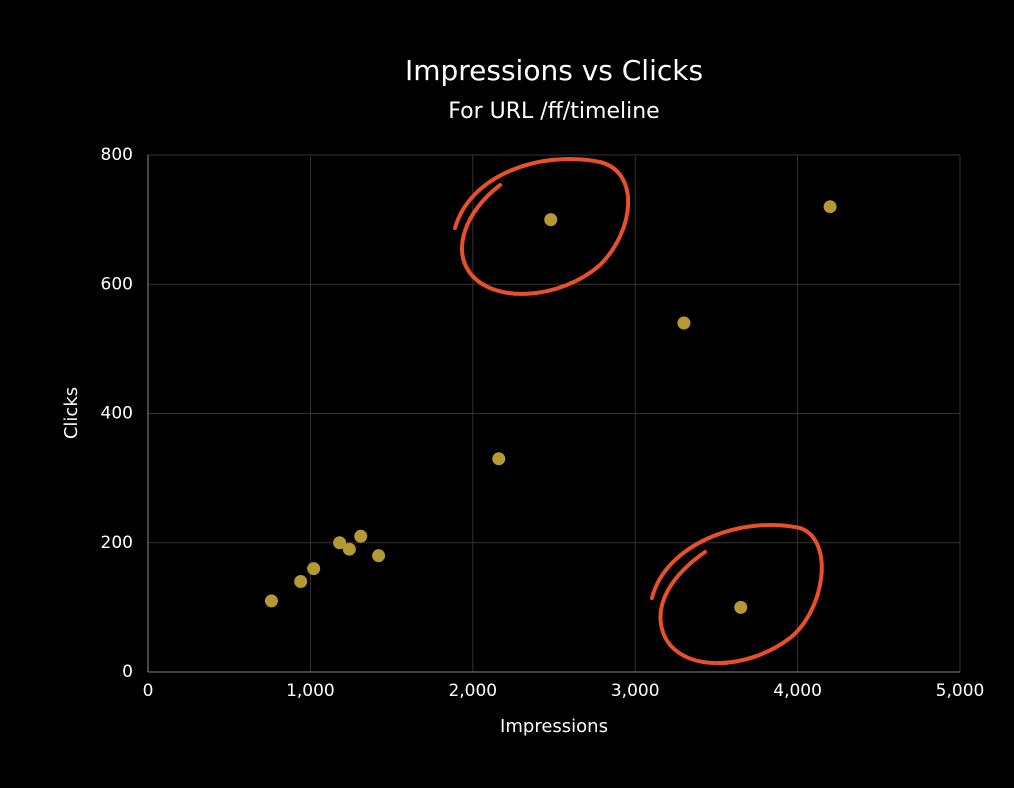 This screenshot has height=788, width=1014. Describe the element at coordinates (117, 155) in the screenshot. I see `y-tick-label: 800` at that location.